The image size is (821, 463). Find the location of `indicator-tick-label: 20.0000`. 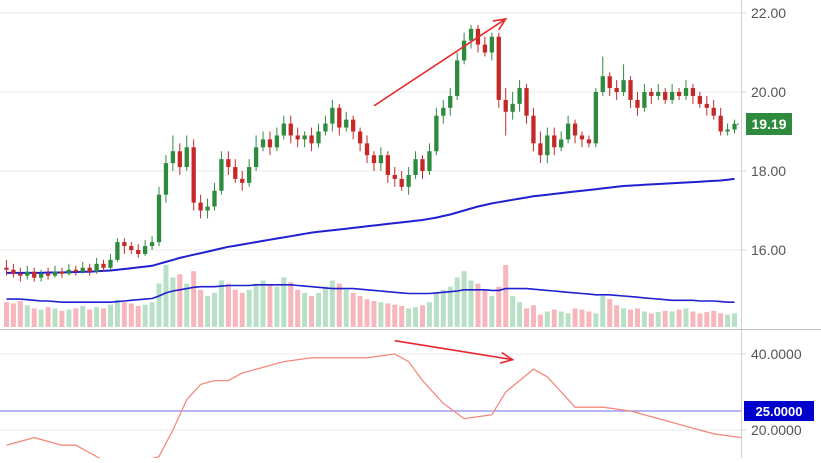

indicator-tick-label: 20.0000 is located at coordinates (776, 430).